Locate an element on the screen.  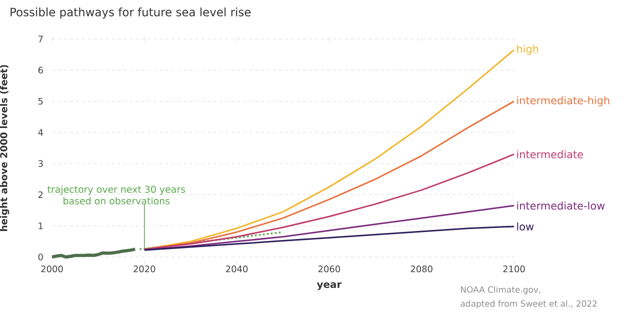
y-tick-label: 7 is located at coordinates (40, 39).